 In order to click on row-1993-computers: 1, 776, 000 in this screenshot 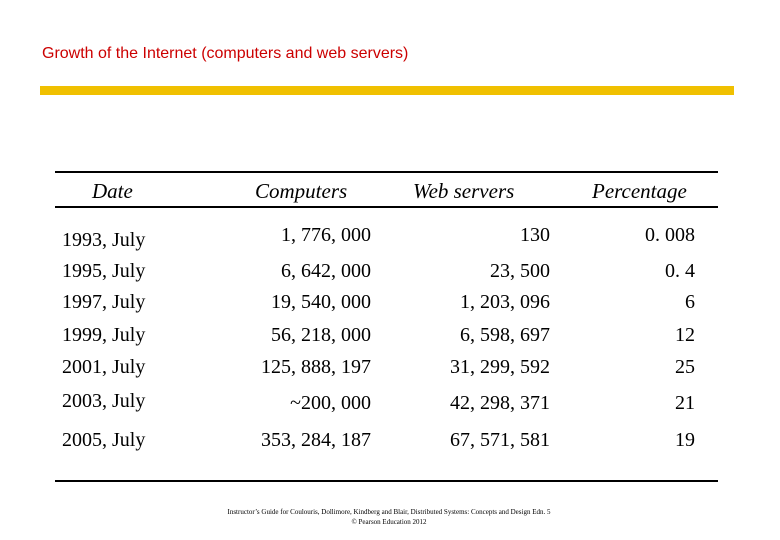, I will do `click(326, 235)`.